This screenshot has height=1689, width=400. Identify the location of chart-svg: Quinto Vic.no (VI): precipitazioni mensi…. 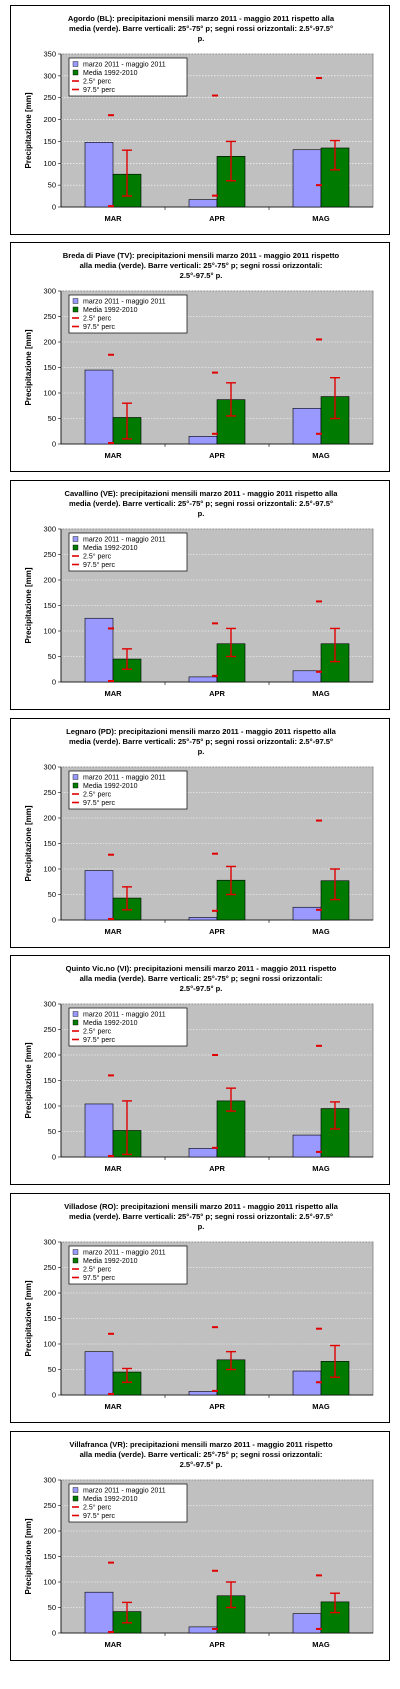
(199, 1068).